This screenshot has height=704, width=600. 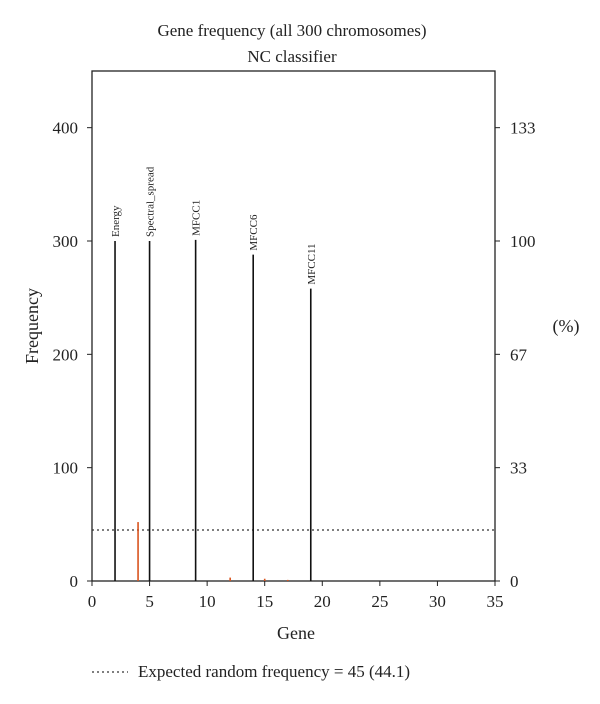 I want to click on bar-label-energy: Energy, so click(x=116, y=221).